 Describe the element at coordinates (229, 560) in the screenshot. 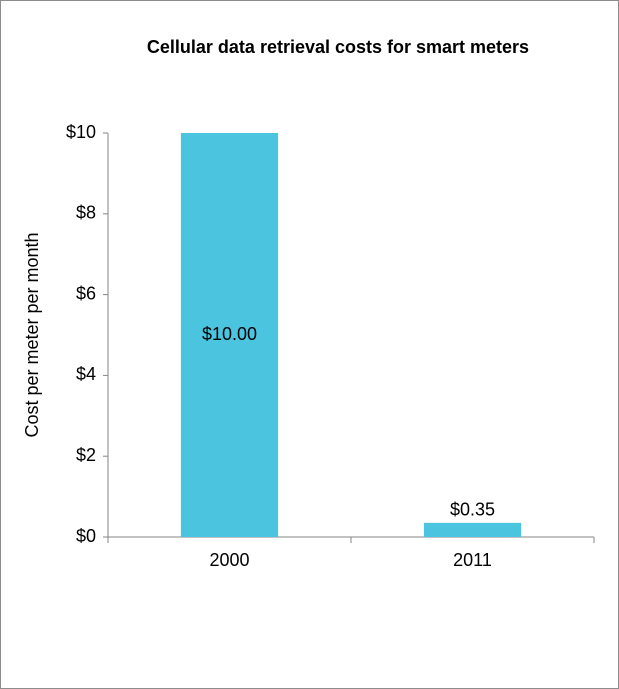

I see `x-tick-label: 2000` at that location.